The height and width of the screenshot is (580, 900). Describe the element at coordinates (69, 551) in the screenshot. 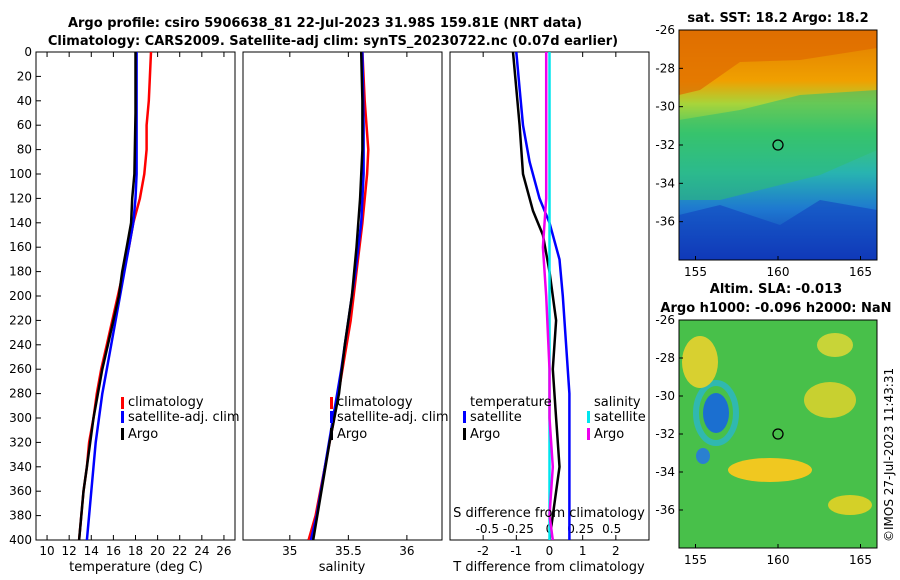

I see `x-tick-label: 12` at that location.